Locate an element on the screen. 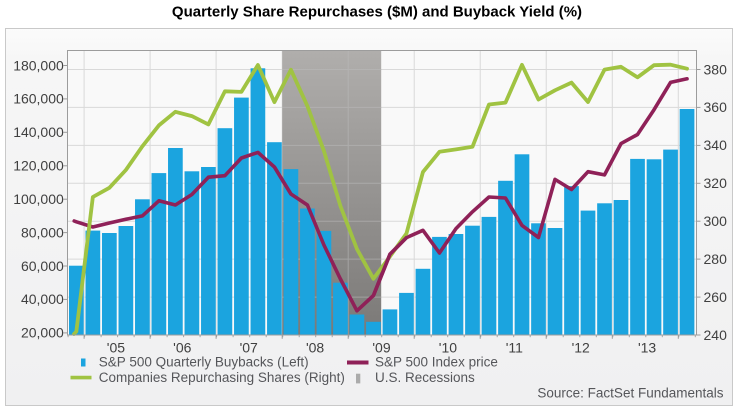  svg-text: '07 is located at coordinates (249, 347).